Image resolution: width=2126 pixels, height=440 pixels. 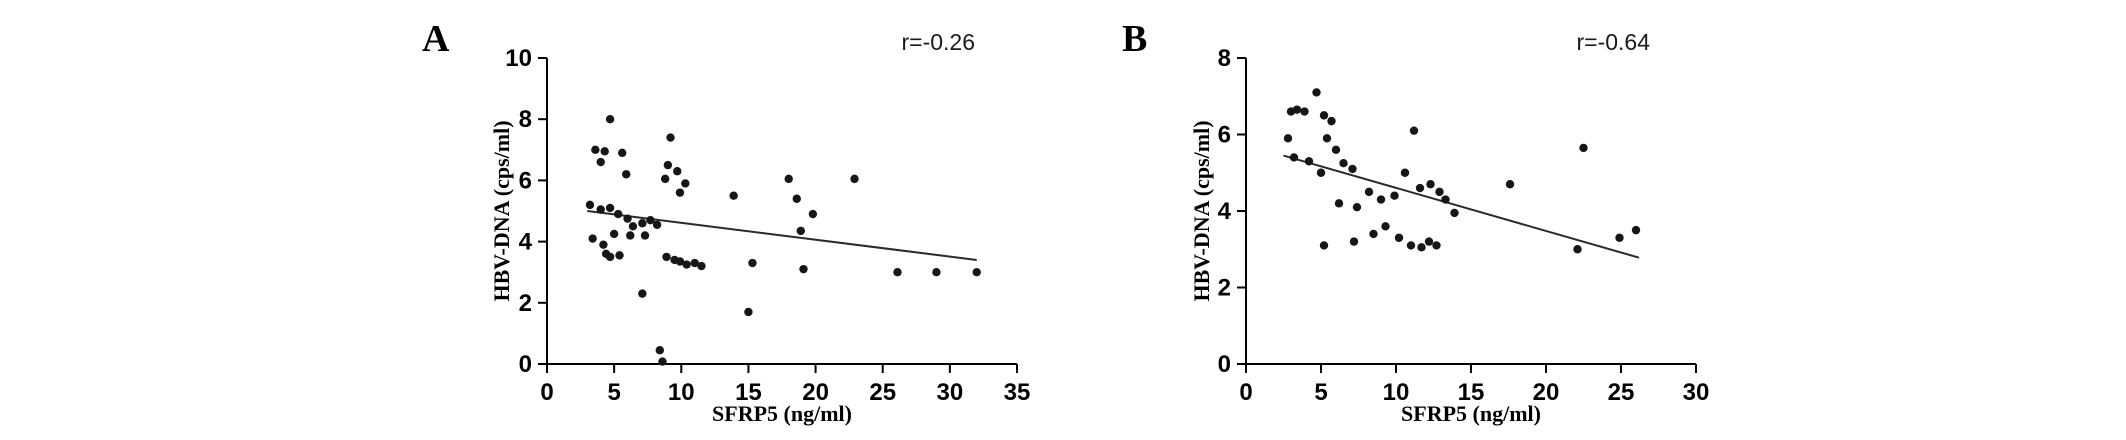 What do you see at coordinates (546, 392) in the screenshot?
I see `x-tick-label: 0` at bounding box center [546, 392].